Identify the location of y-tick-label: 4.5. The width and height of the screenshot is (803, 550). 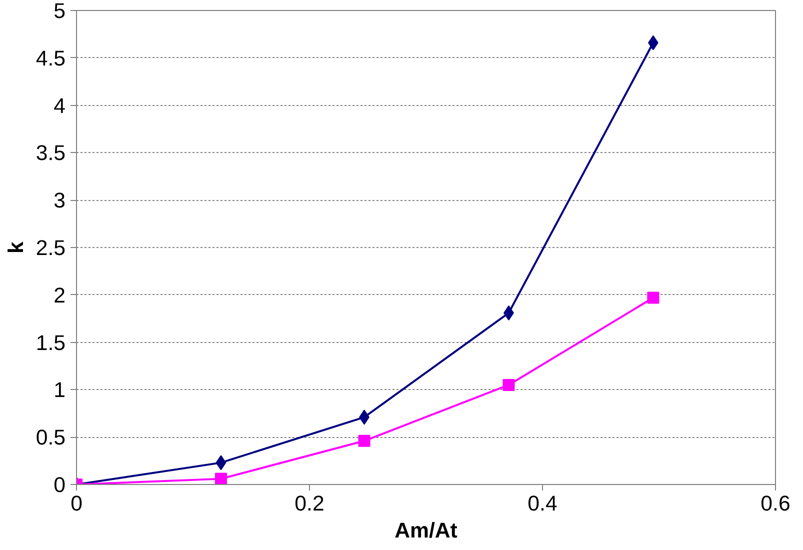
(51, 58).